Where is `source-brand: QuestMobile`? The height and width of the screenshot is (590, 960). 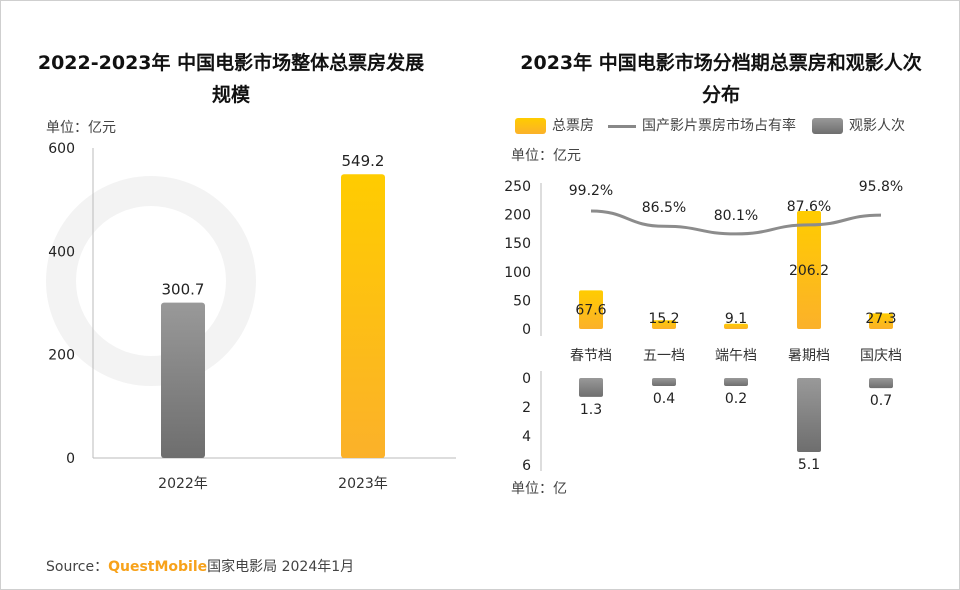 source-brand: QuestMobile is located at coordinates (158, 567).